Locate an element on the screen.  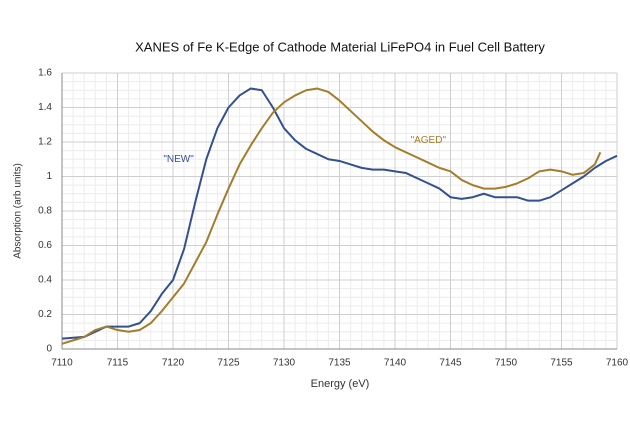
x-tick-label: 7135 is located at coordinates (339, 363).